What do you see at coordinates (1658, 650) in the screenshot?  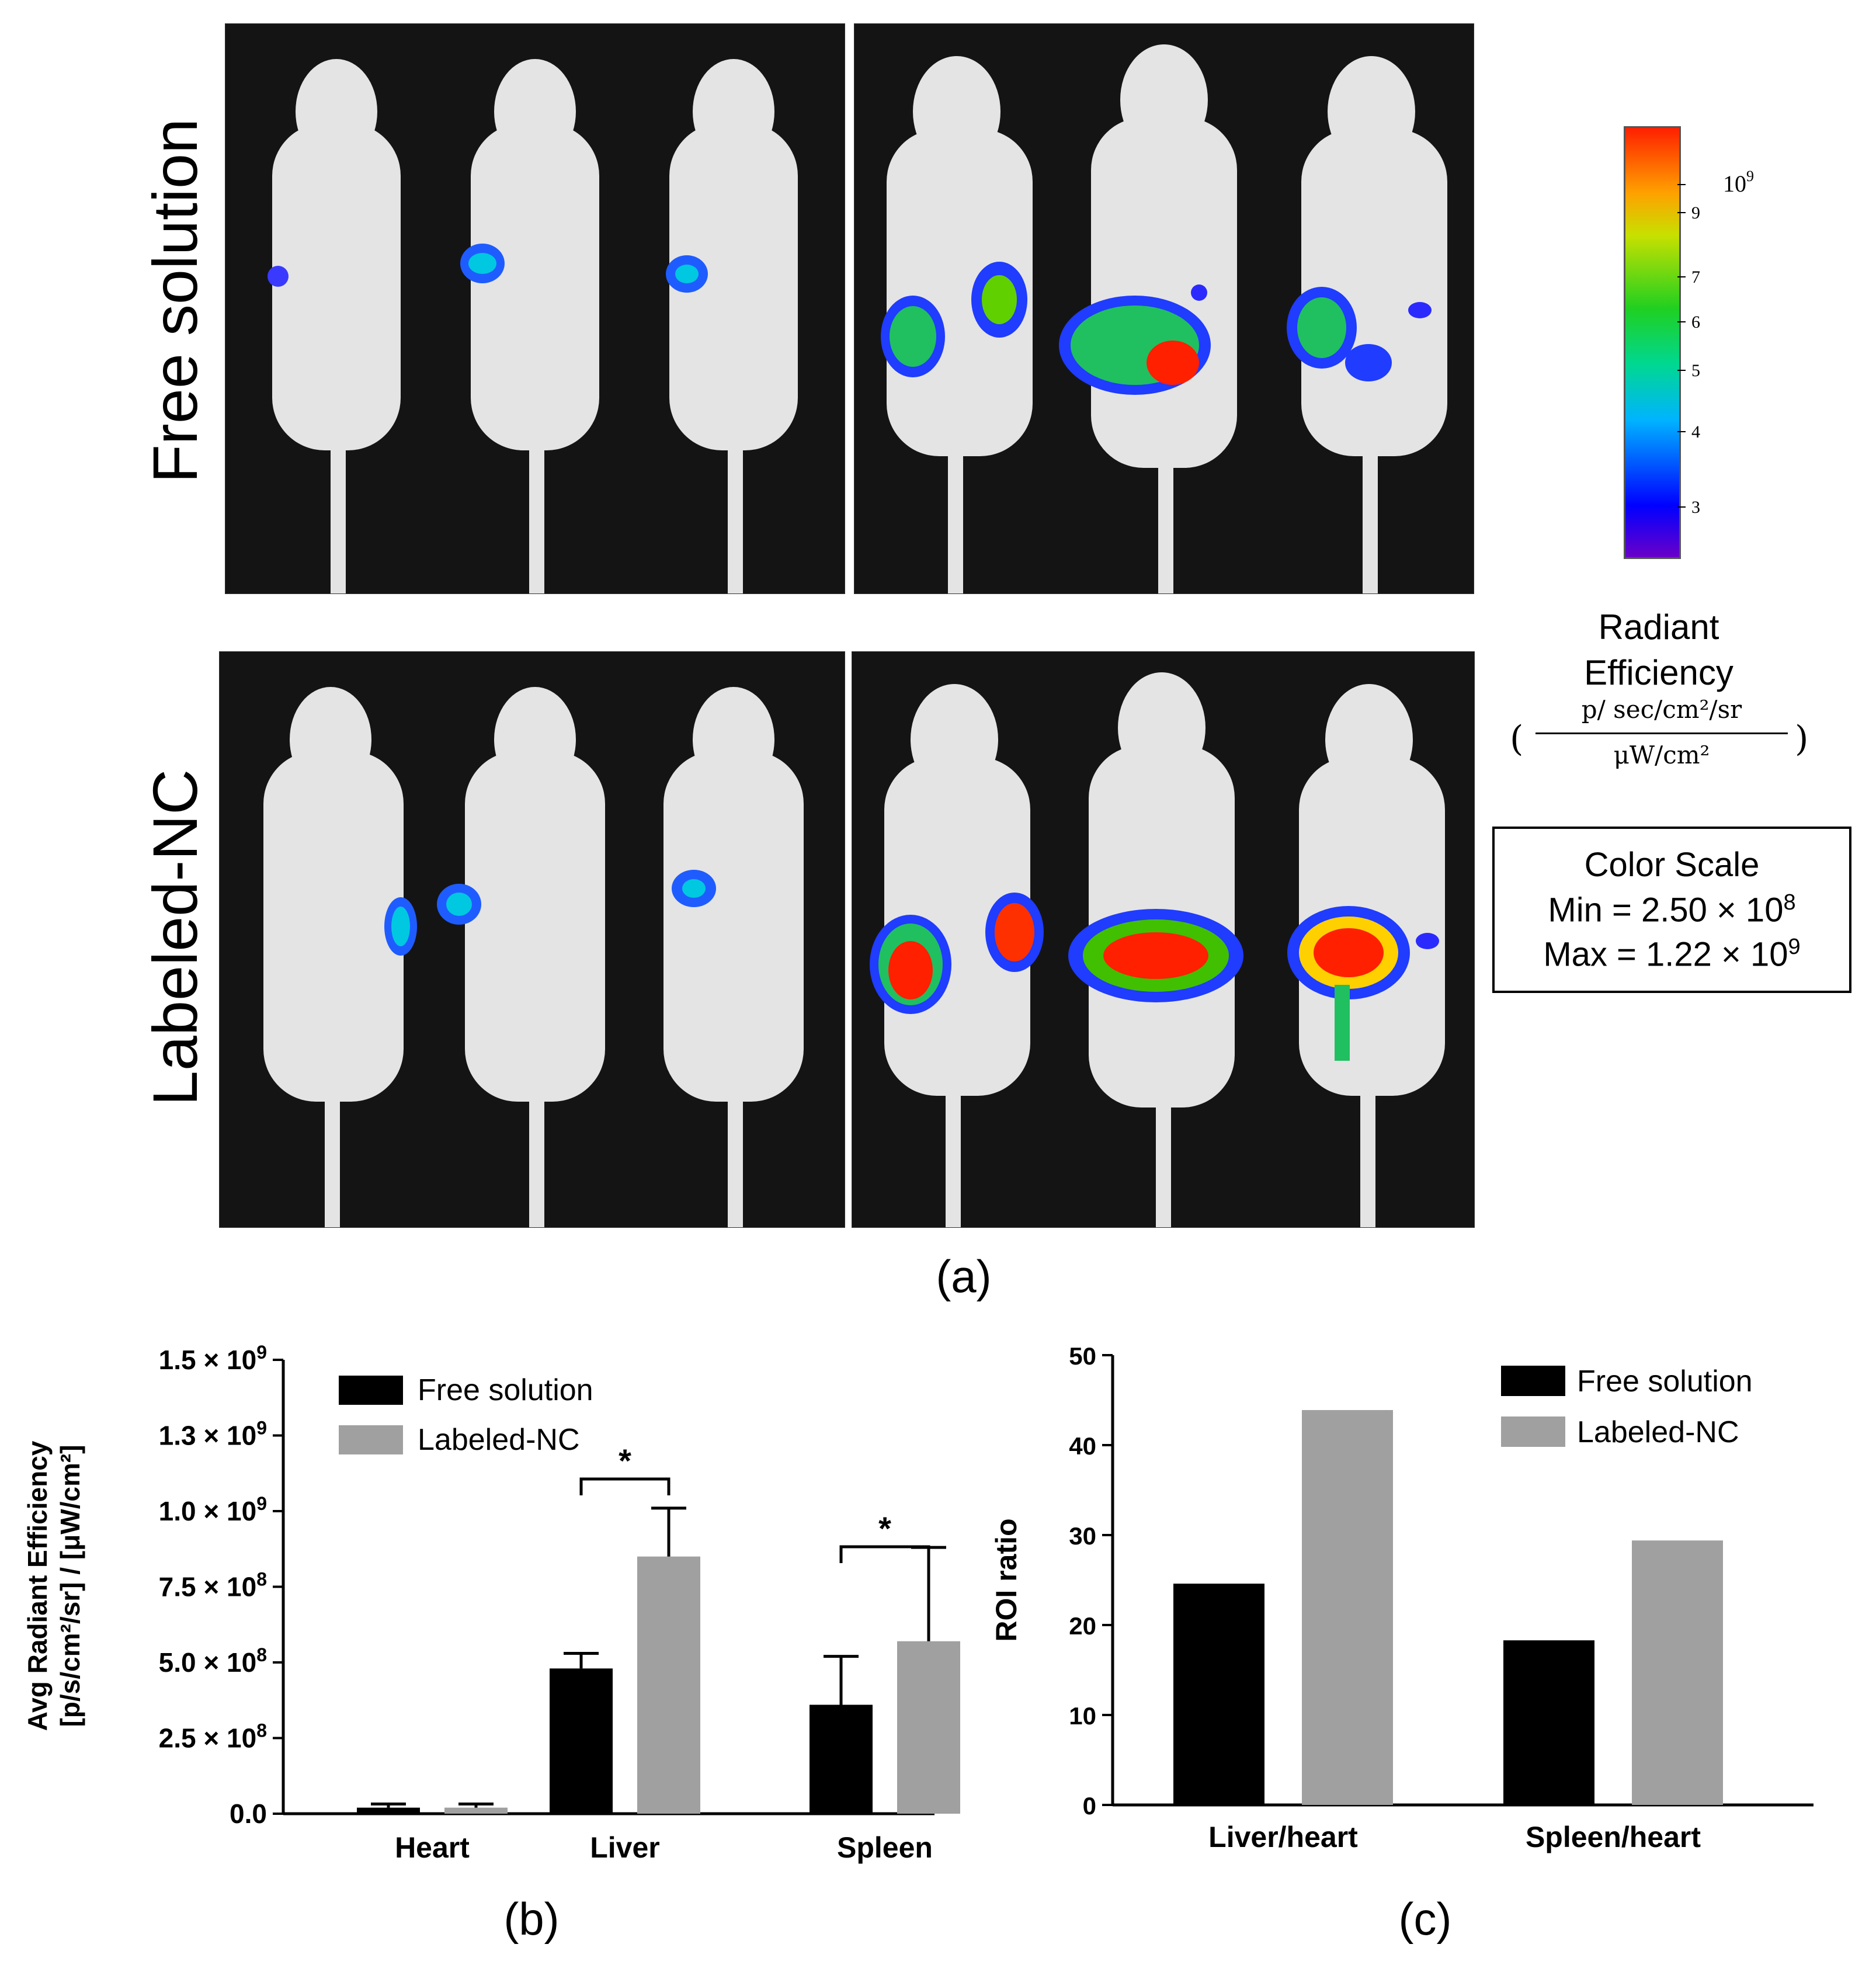 I see `colorbar-title: Radiant Efficiency` at bounding box center [1658, 650].